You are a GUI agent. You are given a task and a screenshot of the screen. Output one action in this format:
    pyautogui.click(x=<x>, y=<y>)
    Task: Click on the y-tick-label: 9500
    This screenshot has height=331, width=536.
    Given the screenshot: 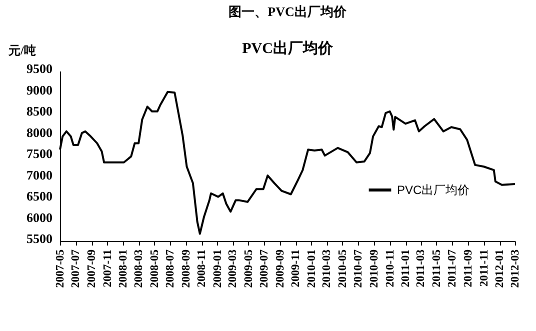 What is the action you would take?
    pyautogui.click(x=39, y=68)
    